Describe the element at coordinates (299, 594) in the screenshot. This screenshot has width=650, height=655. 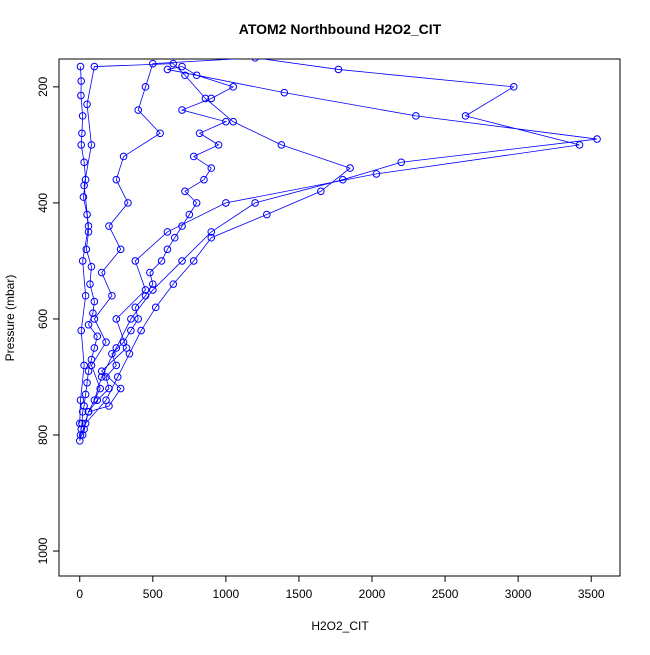
I see `x-tick-label: 1500` at that location.